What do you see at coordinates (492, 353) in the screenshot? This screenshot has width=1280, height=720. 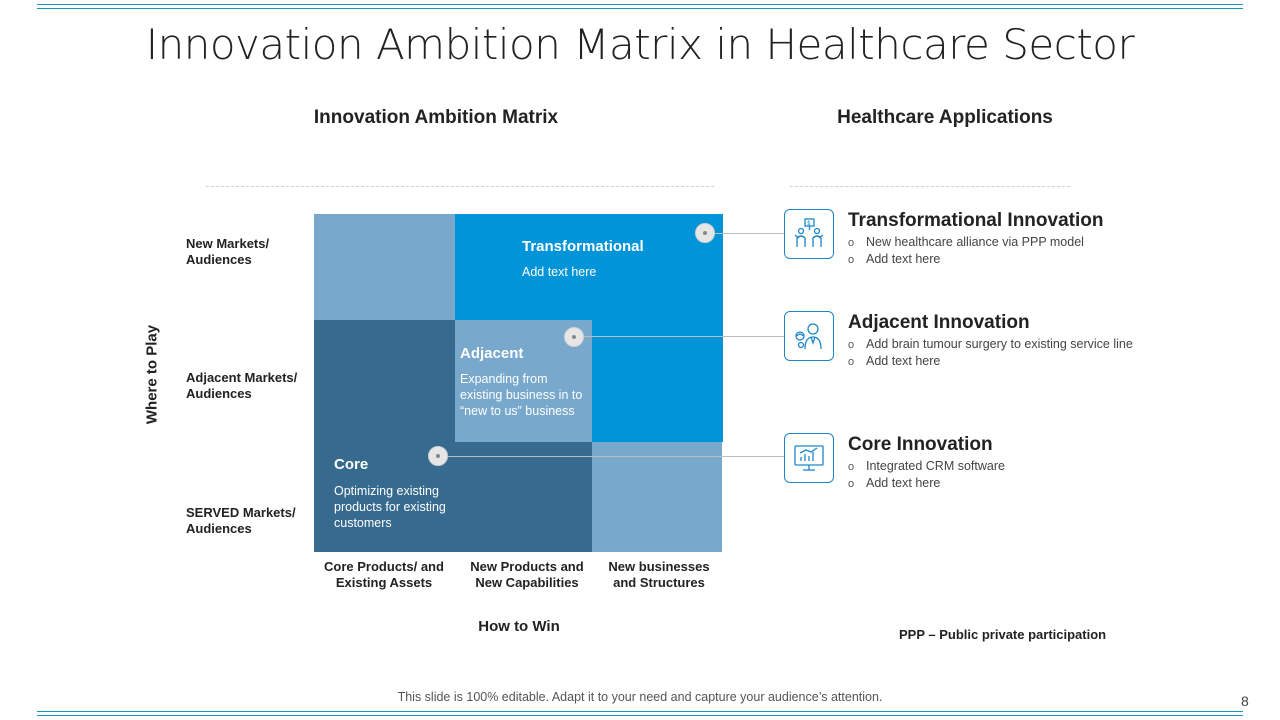 I see `adjacent-title: Adjacent` at bounding box center [492, 353].